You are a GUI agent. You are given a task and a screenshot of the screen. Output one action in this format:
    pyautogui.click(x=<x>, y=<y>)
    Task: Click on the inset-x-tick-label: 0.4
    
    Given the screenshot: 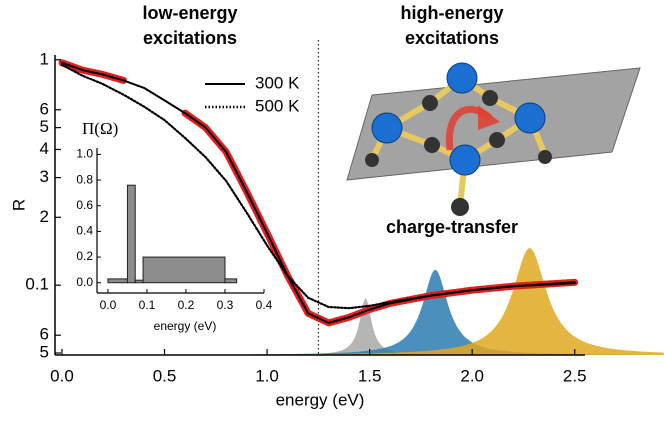 What is the action you would take?
    pyautogui.click(x=264, y=305)
    